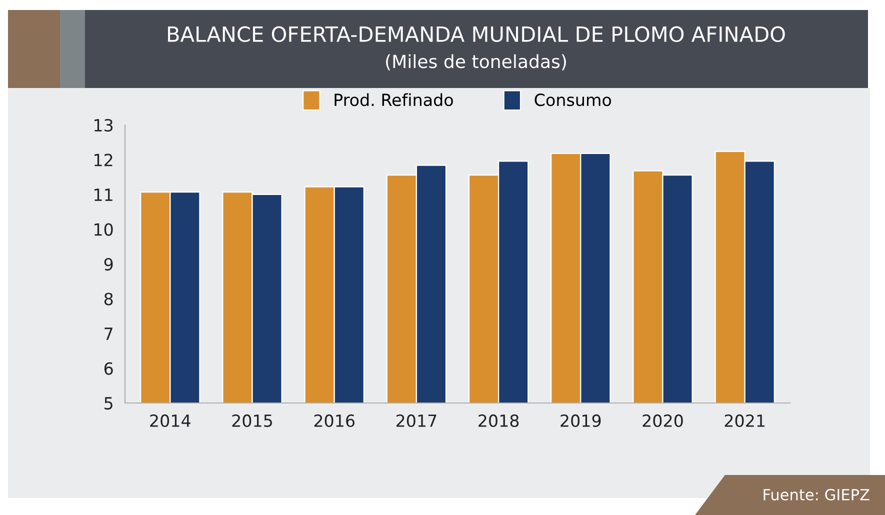  I want to click on chart-subtitle: (Miles de toneladas), so click(476, 62).